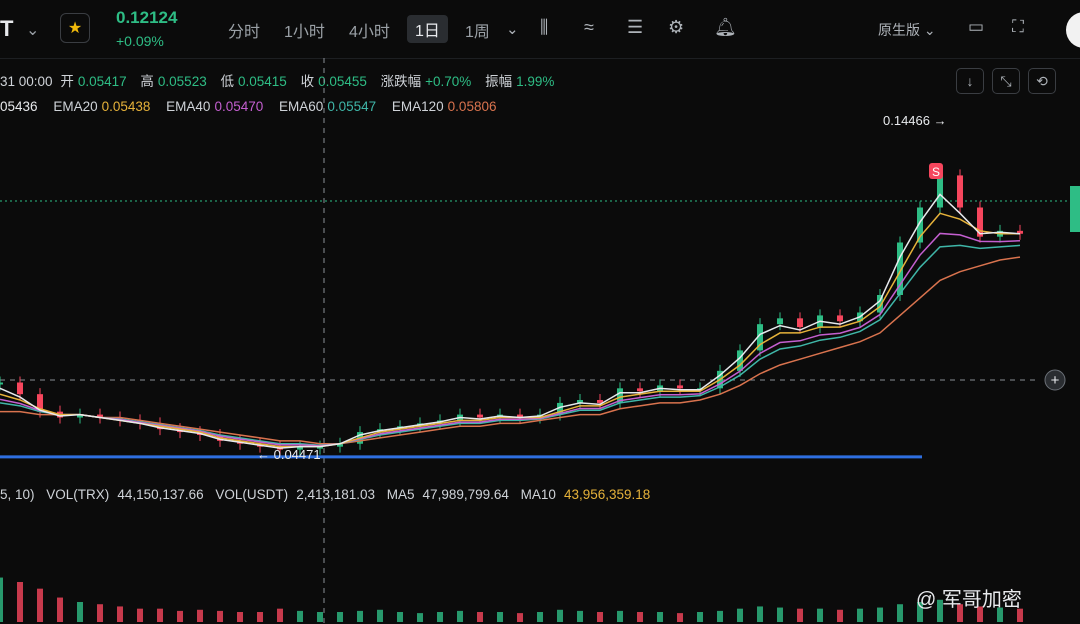 Image resolution: width=1080 pixels, height=624 pixels. I want to click on vol-usdt-value: 2,413,181.03, so click(336, 494).